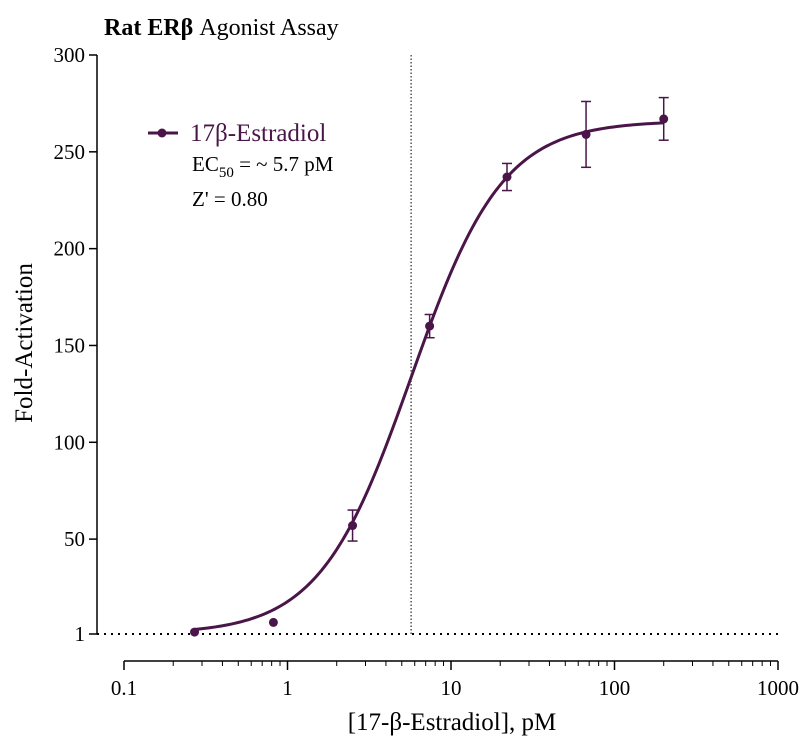 The height and width of the screenshot is (738, 806). What do you see at coordinates (258, 133) in the screenshot?
I see `legend-series-label: 17β-Estradiol` at bounding box center [258, 133].